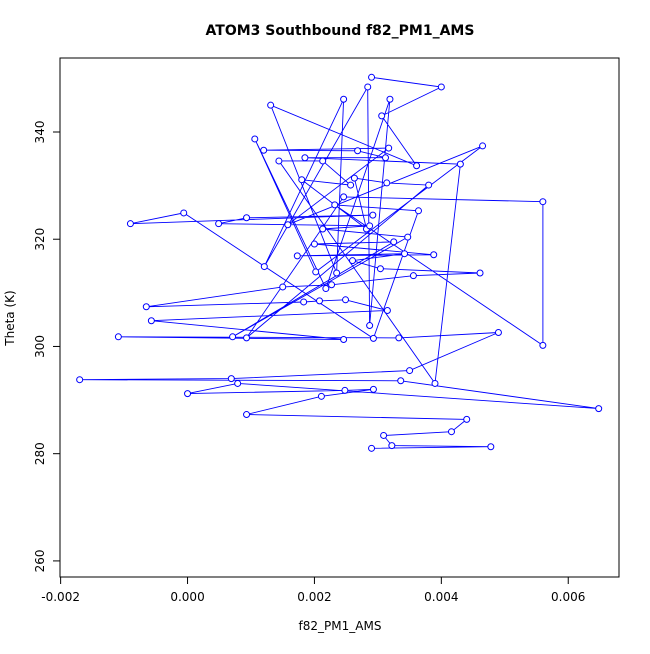 Image resolution: width=650 pixels, height=654 pixels. I want to click on x-tick-label: 0.006, so click(568, 597).